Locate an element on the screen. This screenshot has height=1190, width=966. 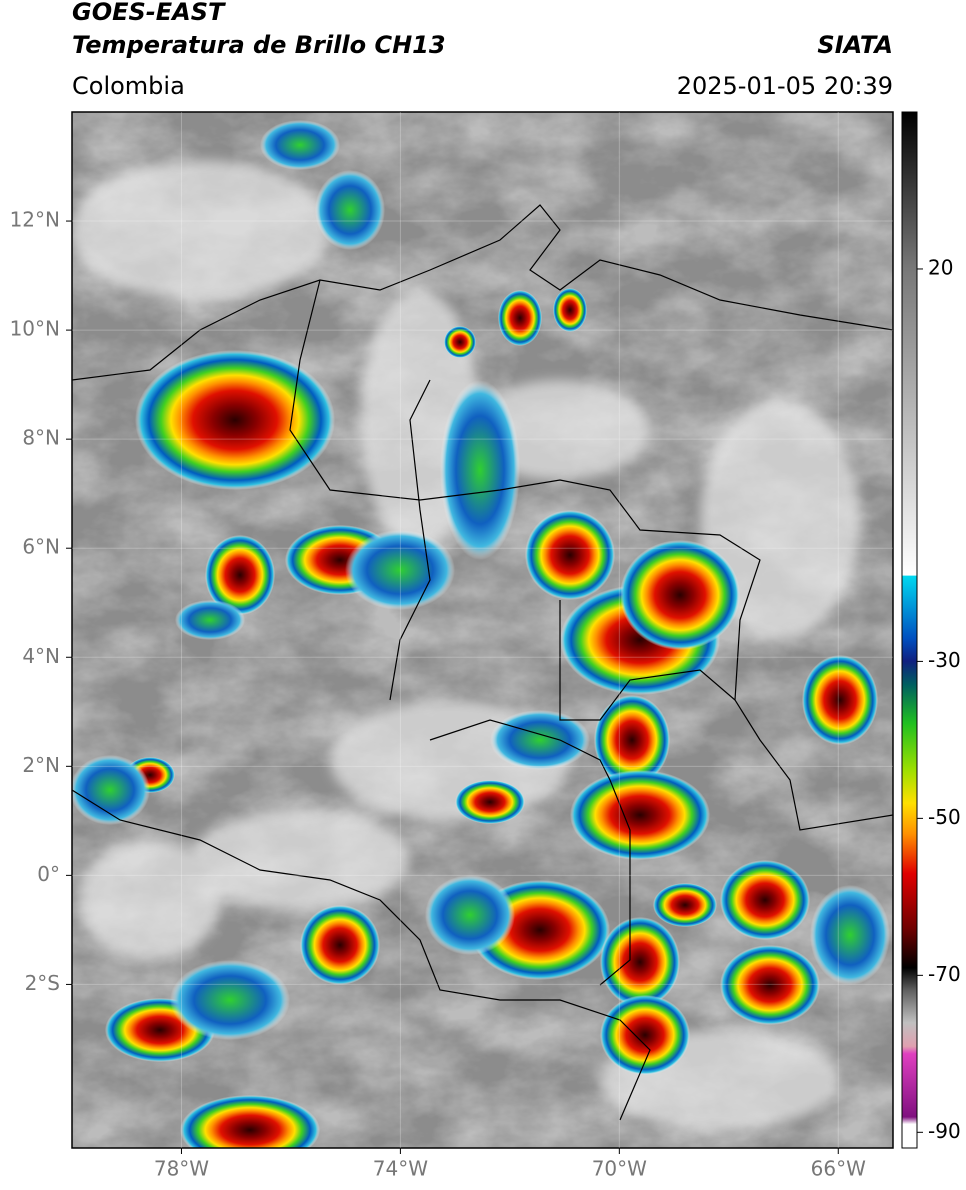
y-tick-label: 4°N is located at coordinates (41, 656).